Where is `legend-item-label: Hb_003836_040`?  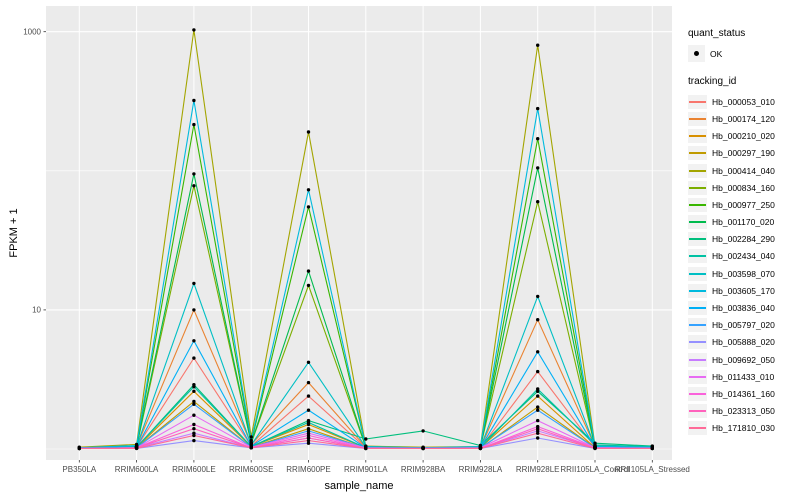 legend-item-label: Hb_003836_040 is located at coordinates (743, 308).